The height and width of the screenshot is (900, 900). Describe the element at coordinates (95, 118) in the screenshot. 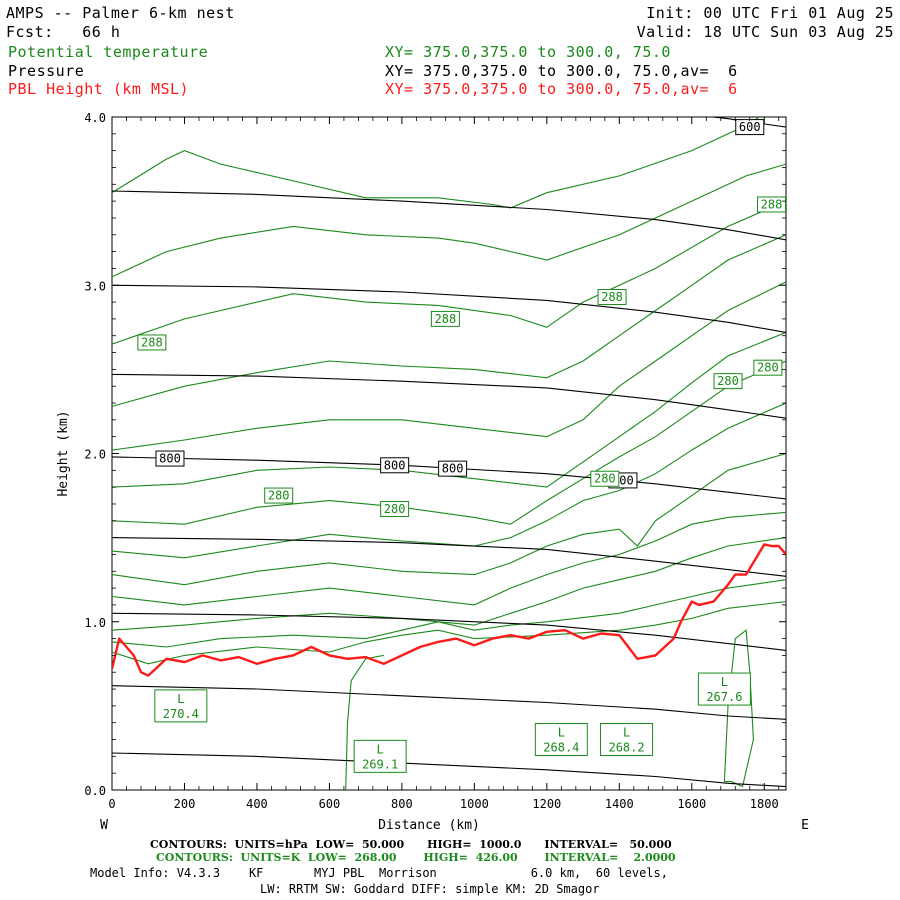

I see `y-tick-label-4: 4.0` at that location.